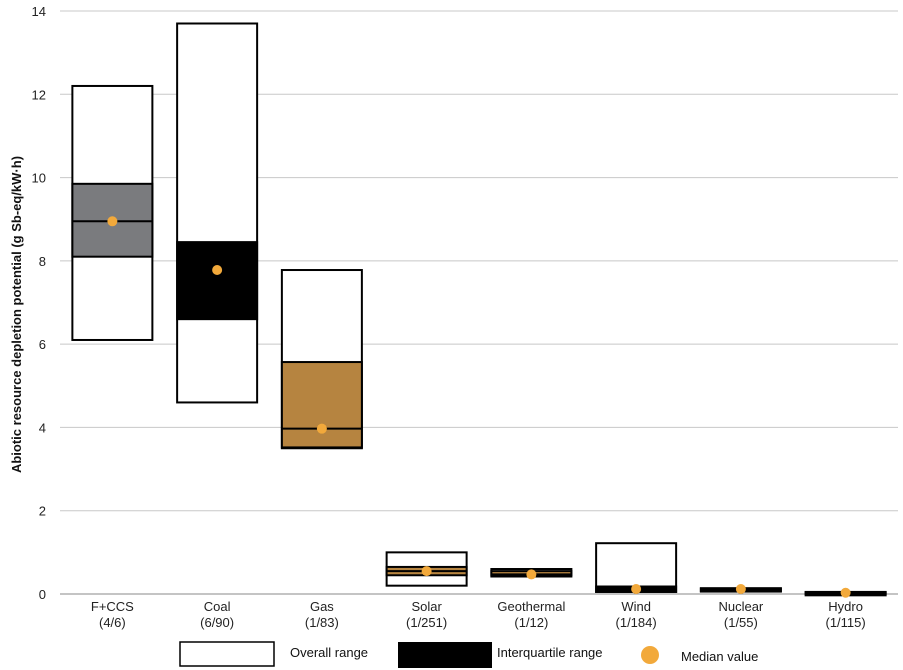  Describe the element at coordinates (112, 606) in the screenshot. I see `category-label: F+CCS` at that location.